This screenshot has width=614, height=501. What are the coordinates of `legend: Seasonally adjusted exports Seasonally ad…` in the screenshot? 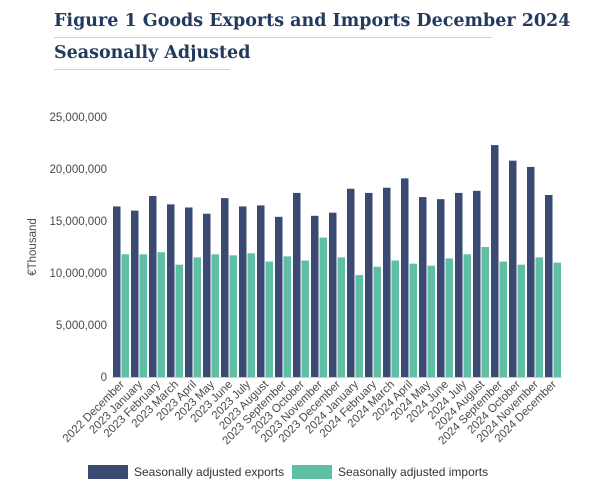 It's located at (288, 472).